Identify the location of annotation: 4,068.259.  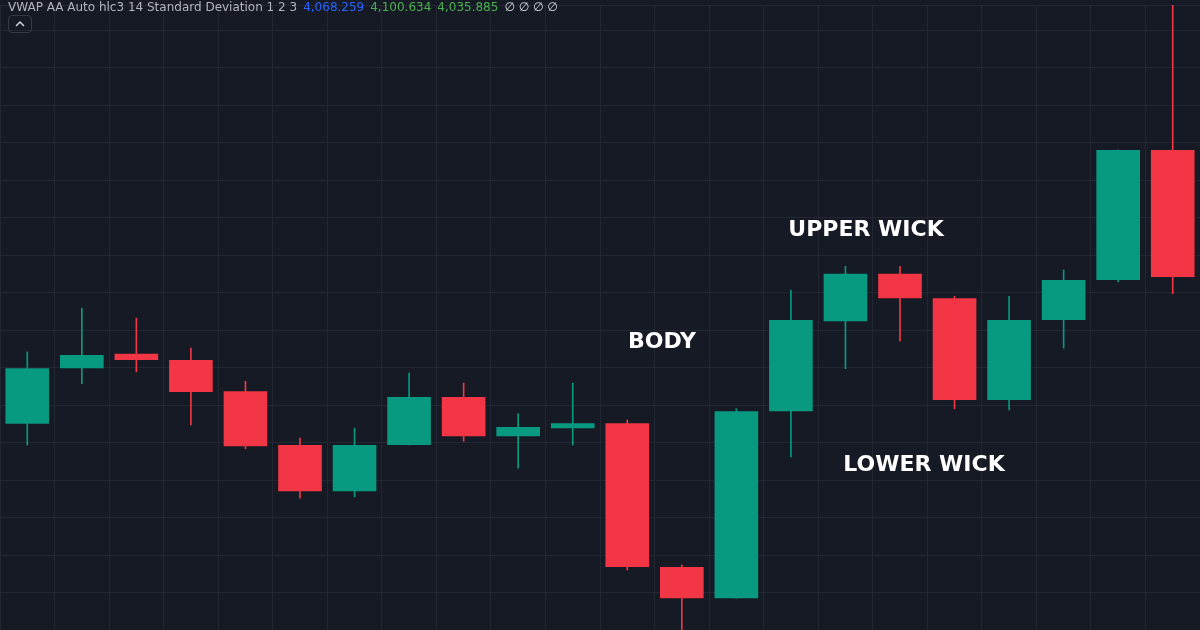
(334, 7).